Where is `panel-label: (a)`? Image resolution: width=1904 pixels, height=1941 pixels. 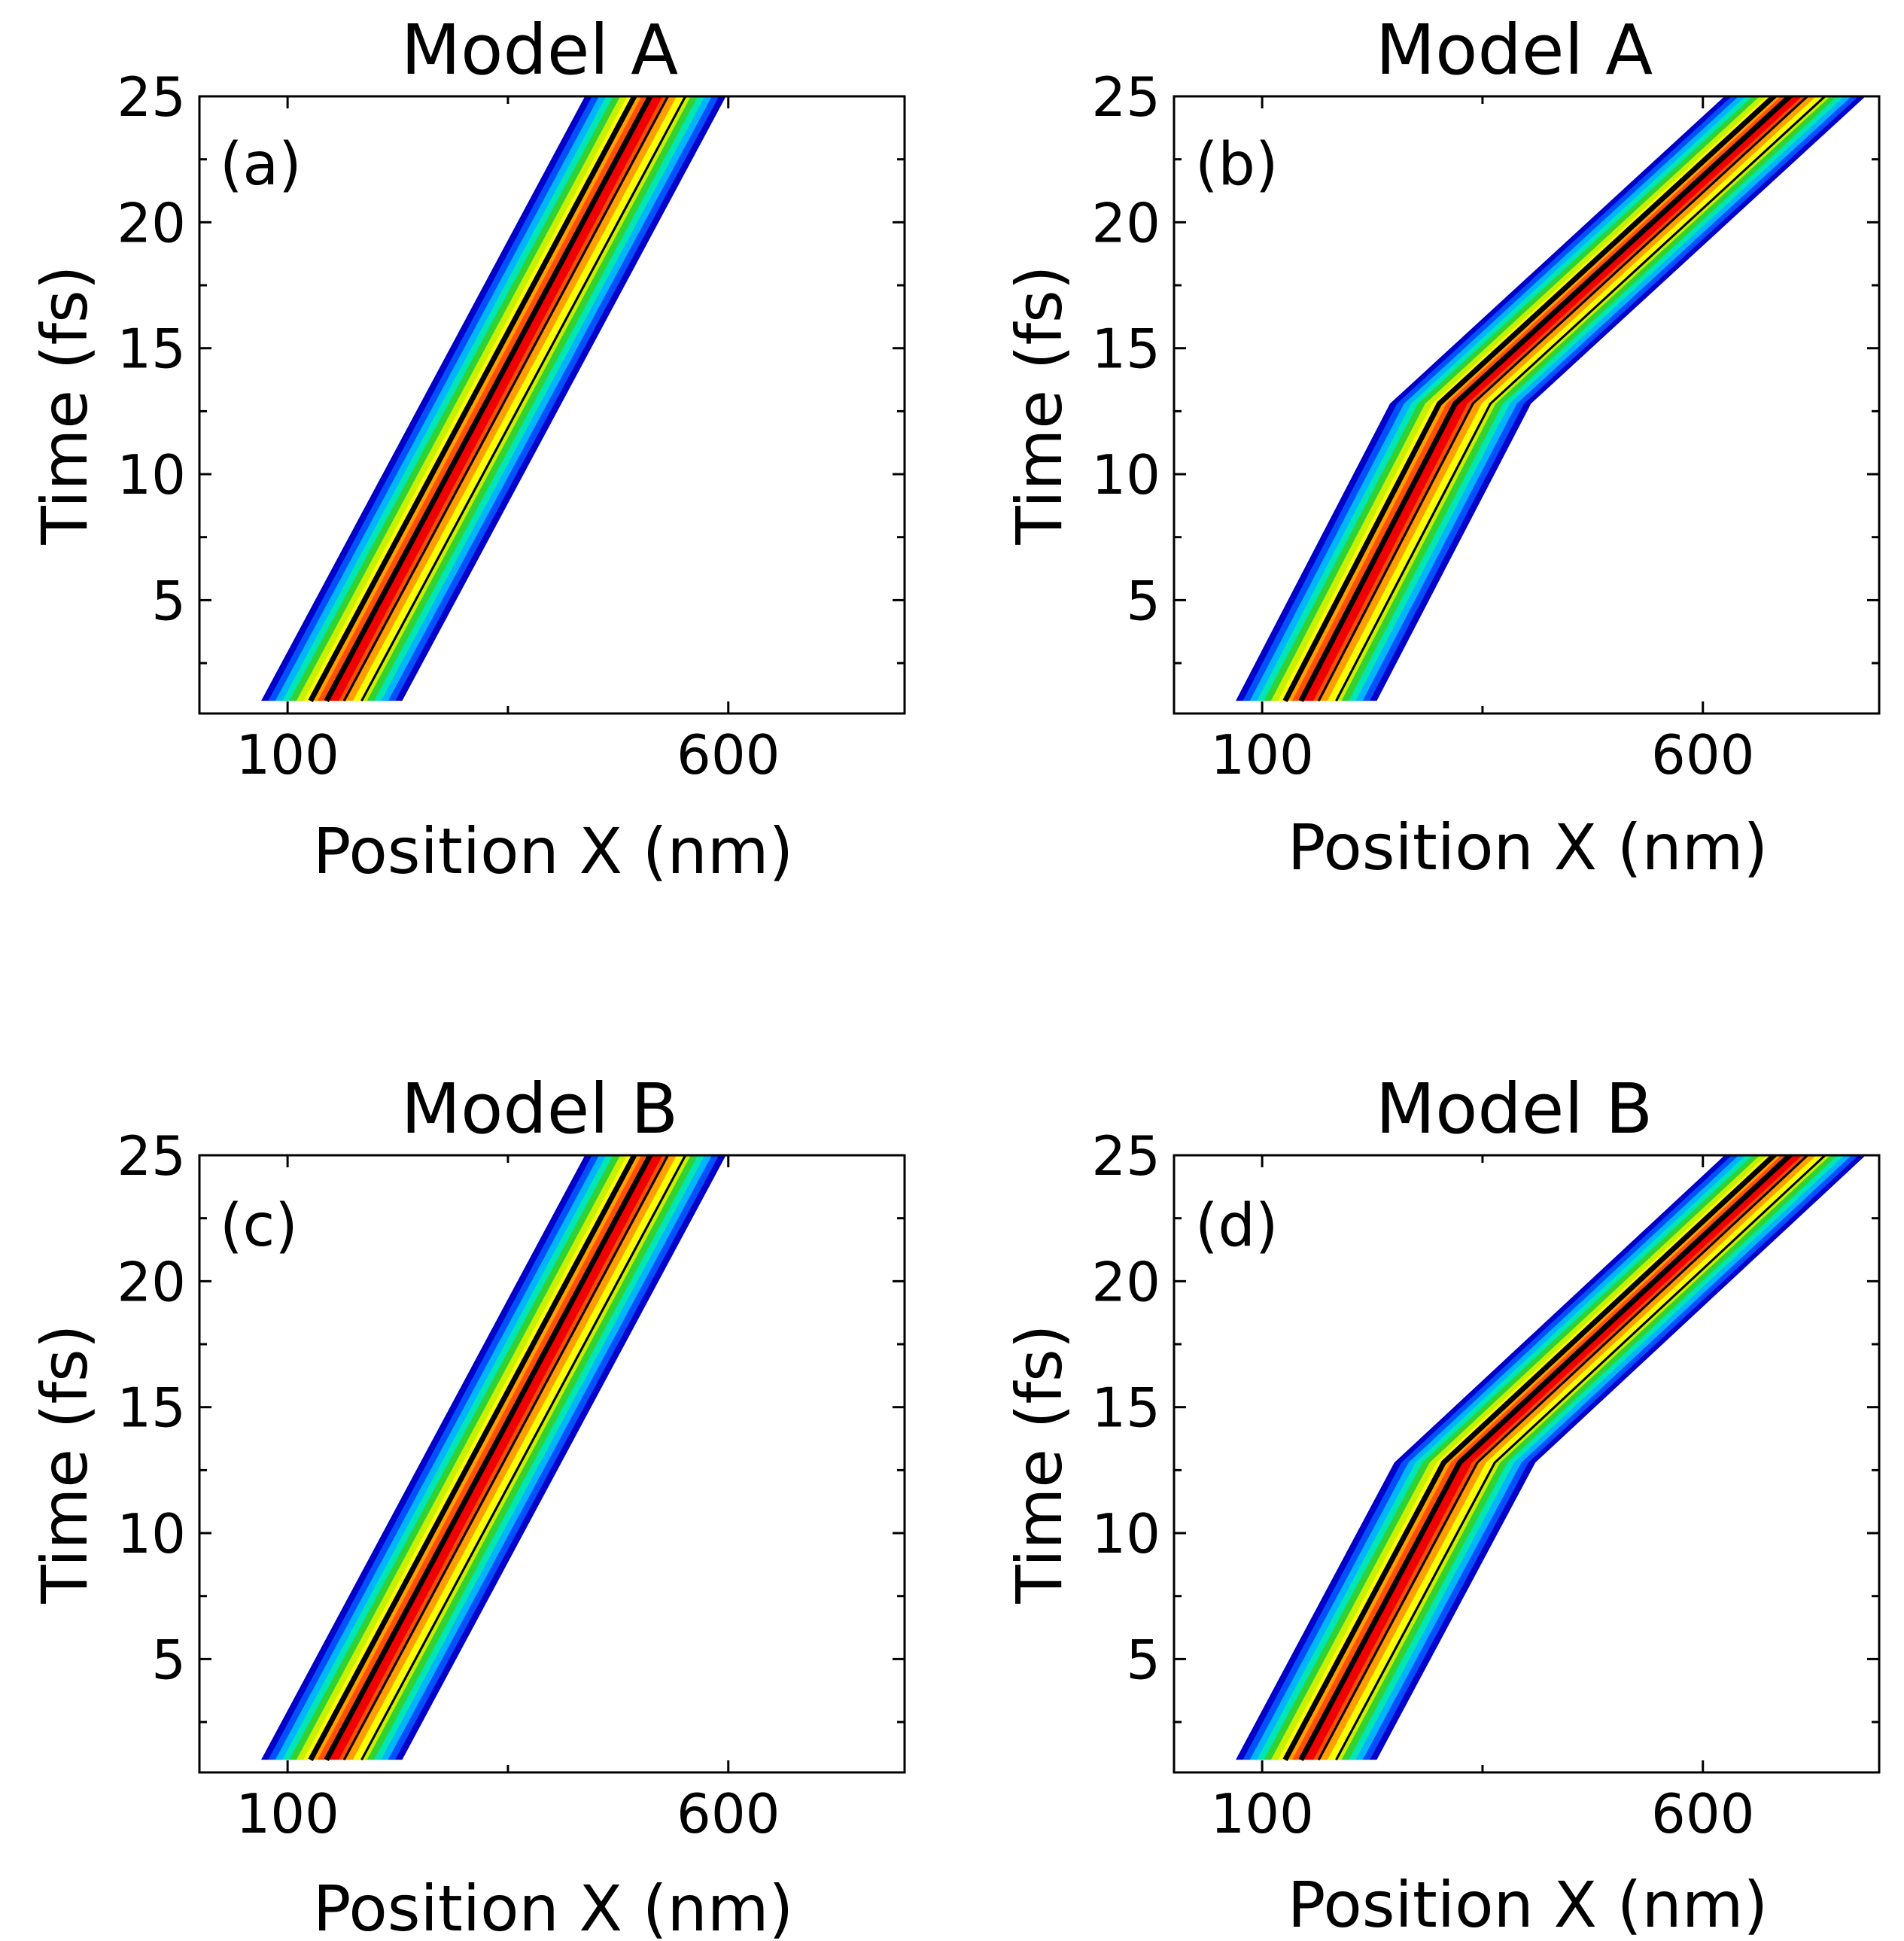 panel-label: (a) is located at coordinates (261, 165).